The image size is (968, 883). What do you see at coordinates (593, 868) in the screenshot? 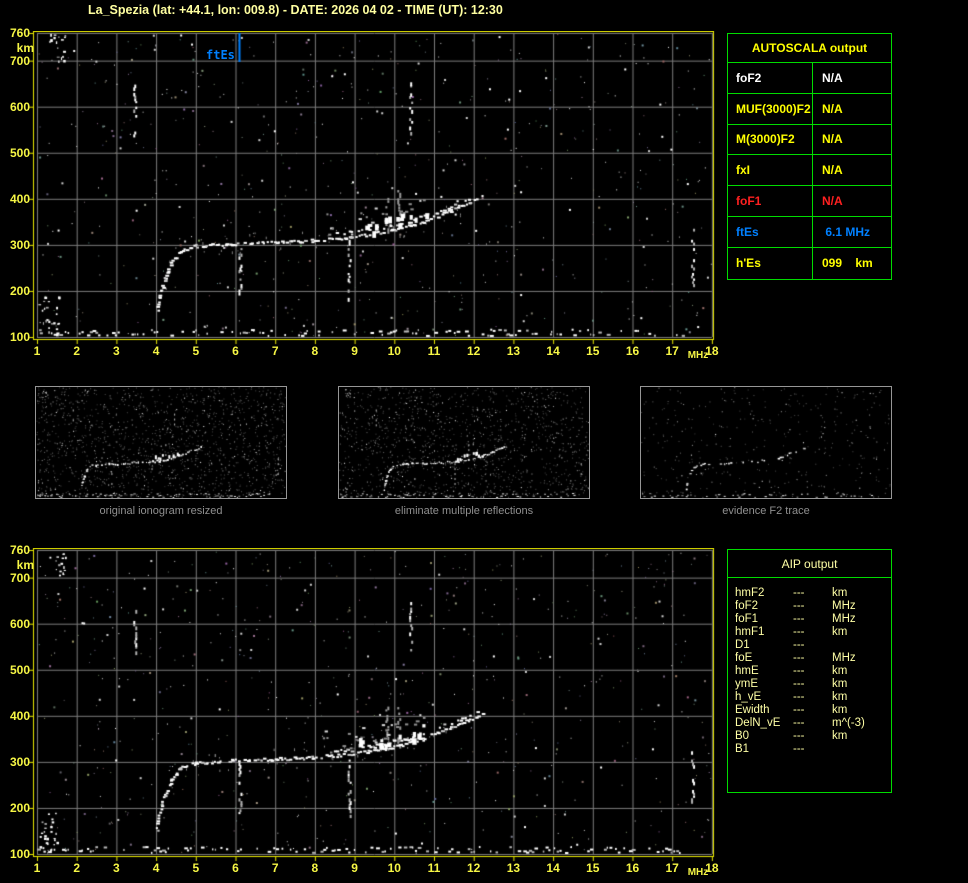
I see `x-tick-label: 15` at bounding box center [593, 868].